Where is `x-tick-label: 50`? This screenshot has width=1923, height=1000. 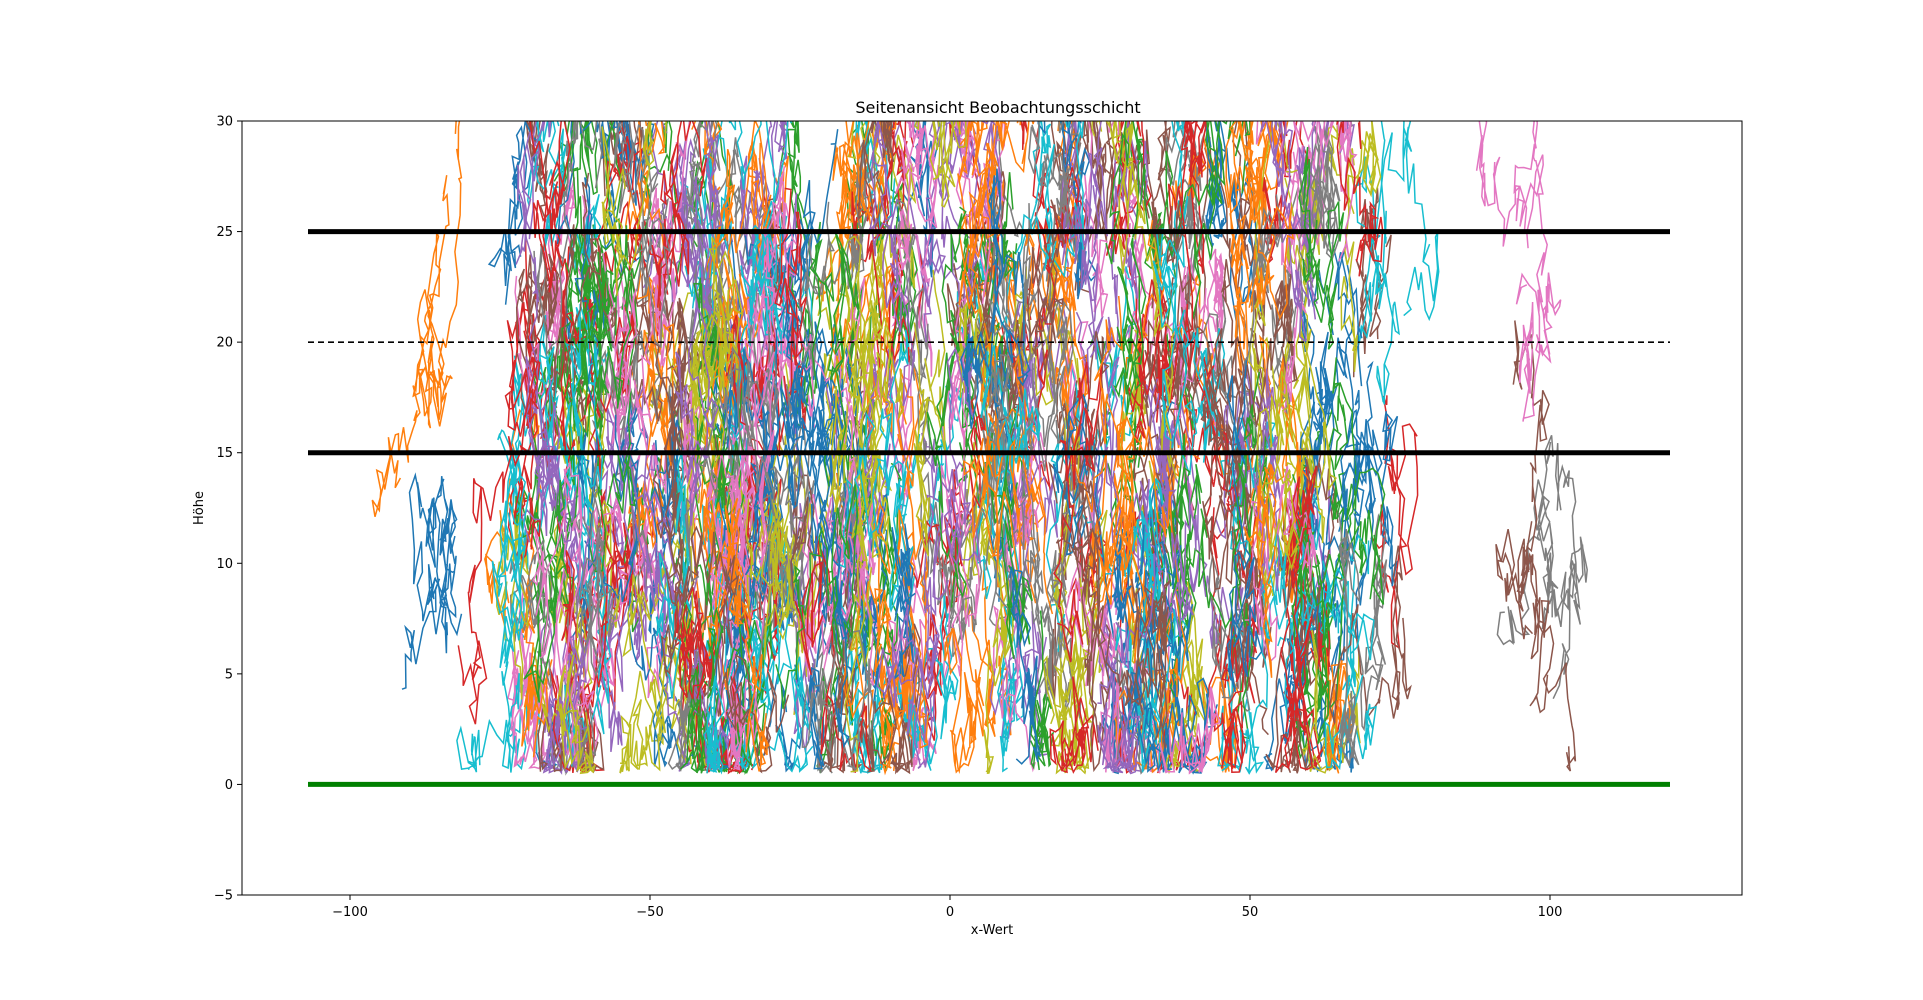 x-tick-label: 50 is located at coordinates (1250, 912).